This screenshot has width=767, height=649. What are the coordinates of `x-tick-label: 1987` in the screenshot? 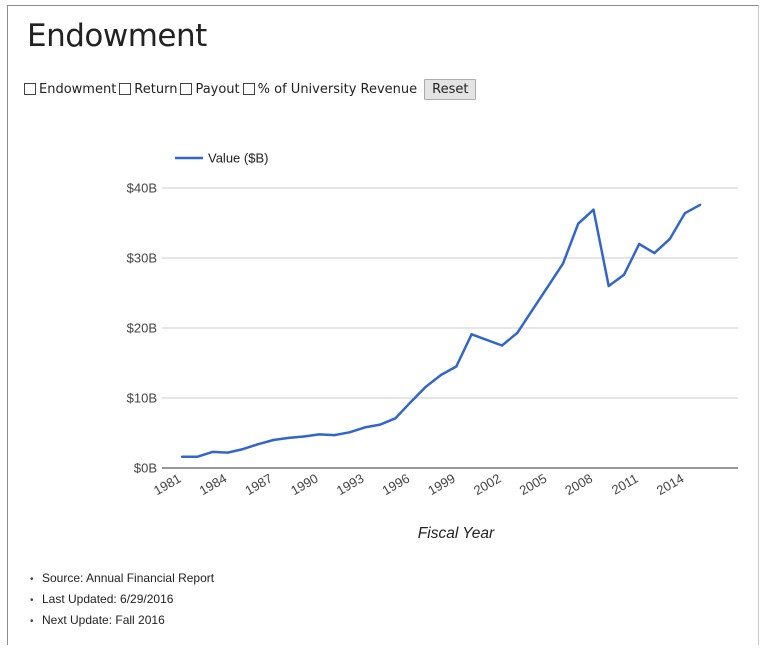 It's located at (258, 484).